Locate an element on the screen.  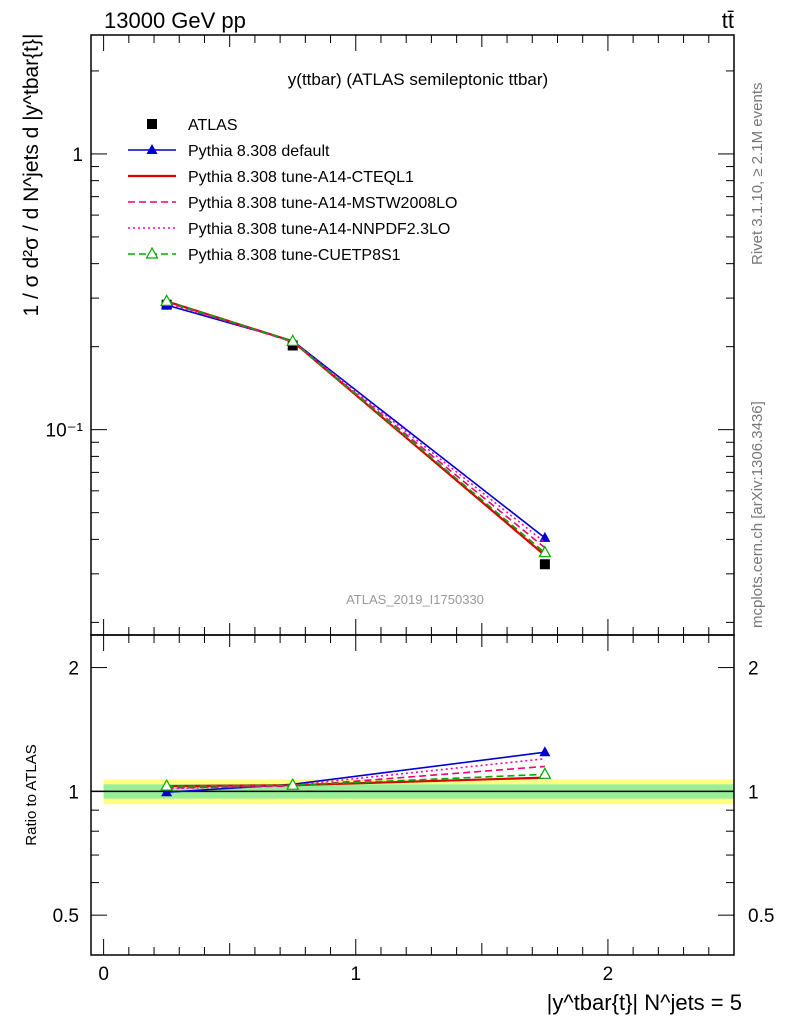
ratio-y-axis-label: Ratio to ATLAS is located at coordinates (31, 794).